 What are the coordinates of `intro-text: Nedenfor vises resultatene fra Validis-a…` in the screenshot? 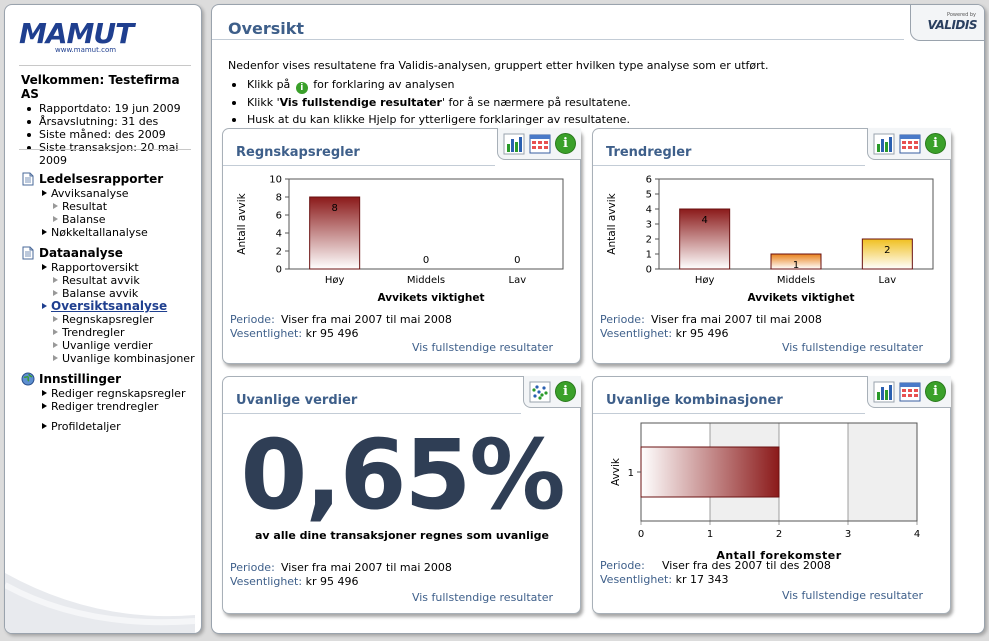 It's located at (498, 65).